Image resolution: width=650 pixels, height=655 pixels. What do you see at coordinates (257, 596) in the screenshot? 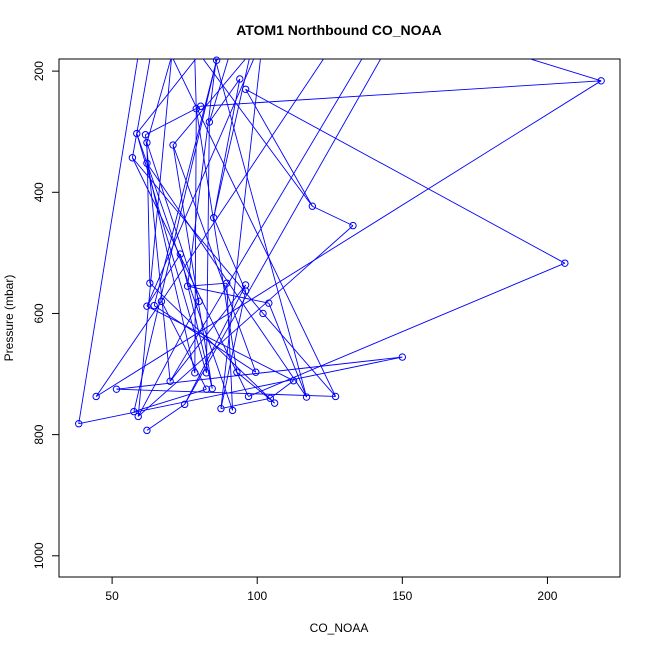
I see `x-tick-label: 100` at bounding box center [257, 596].